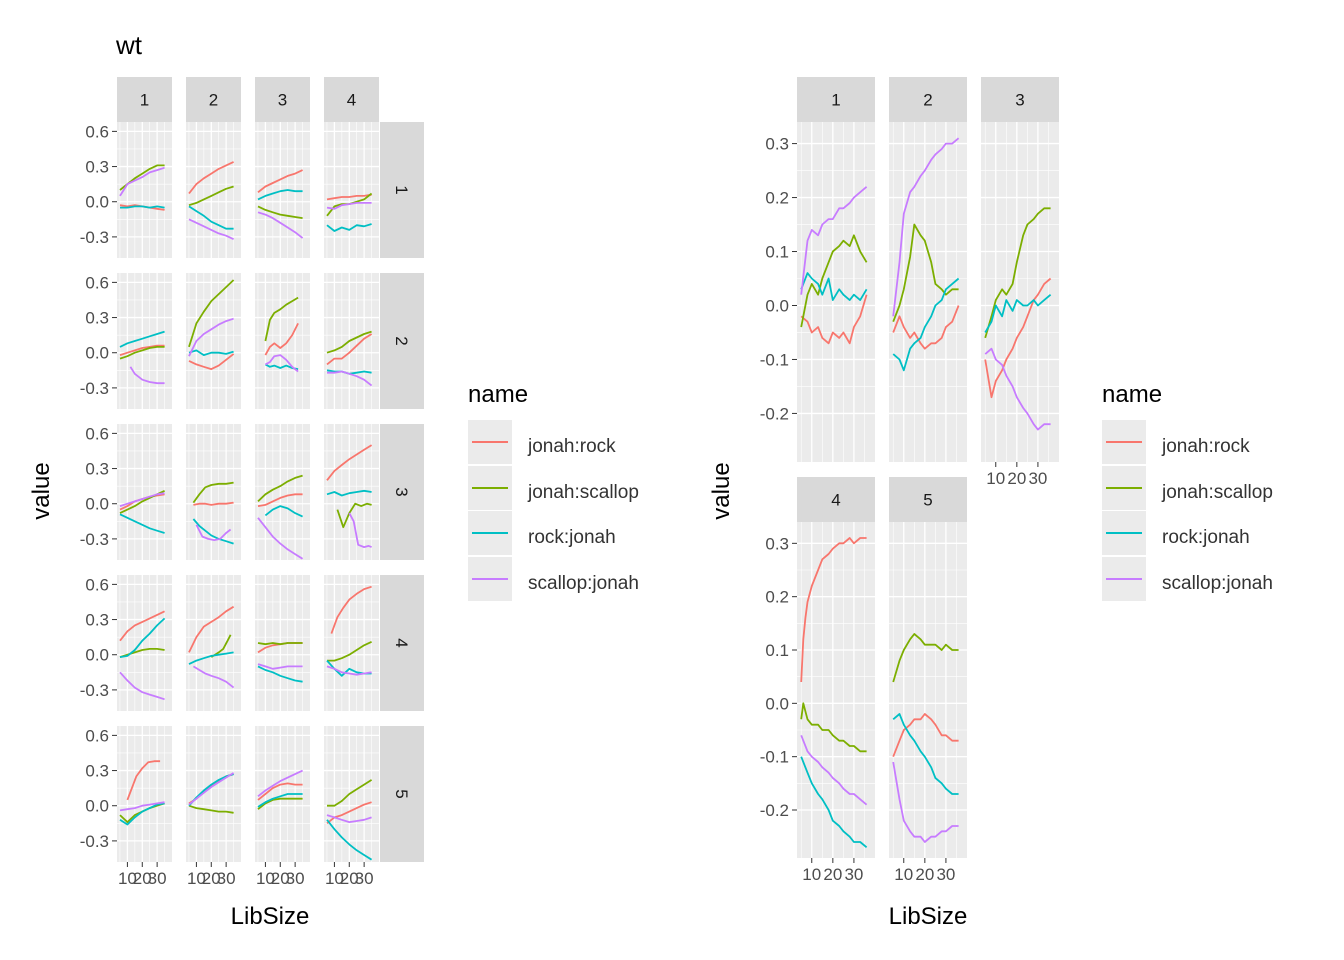  Describe the element at coordinates (401, 793) in the screenshot. I see `left-row-strip-5-label: 5` at that location.